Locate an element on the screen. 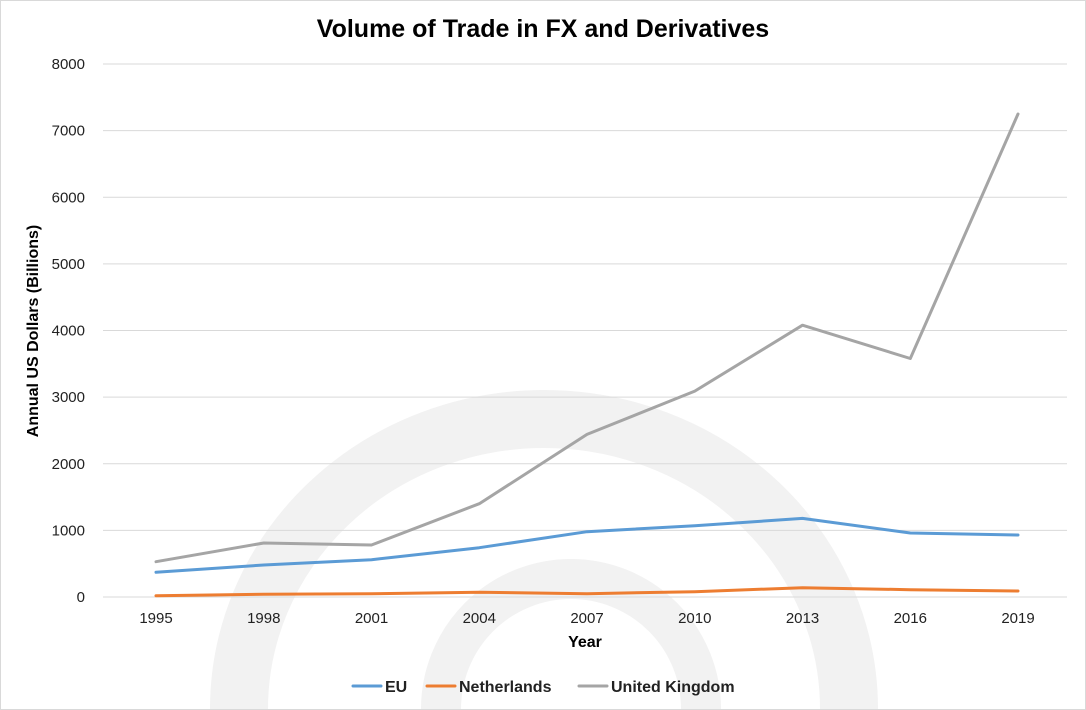 Image resolution: width=1086 pixels, height=710 pixels. series-line-eu is located at coordinates (587, 545).